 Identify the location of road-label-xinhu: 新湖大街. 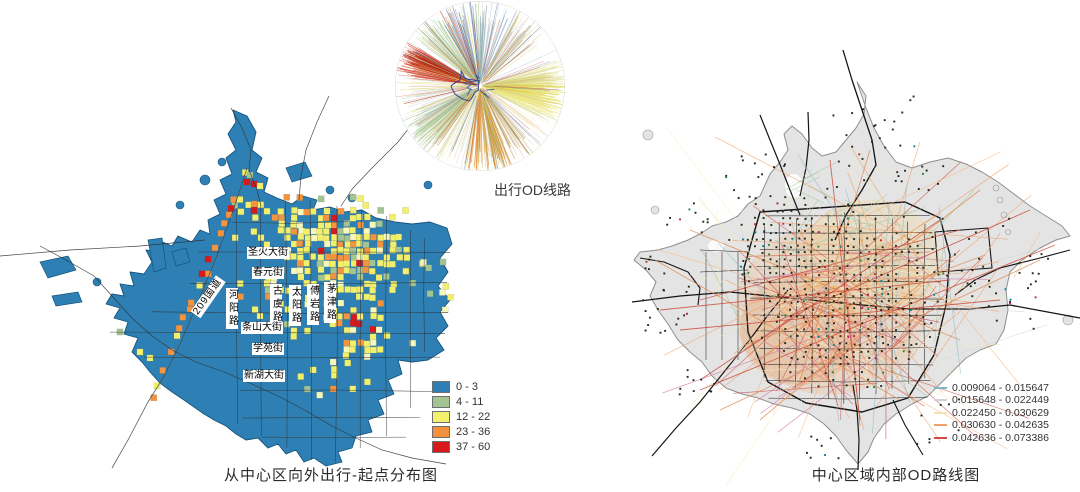
(264, 376).